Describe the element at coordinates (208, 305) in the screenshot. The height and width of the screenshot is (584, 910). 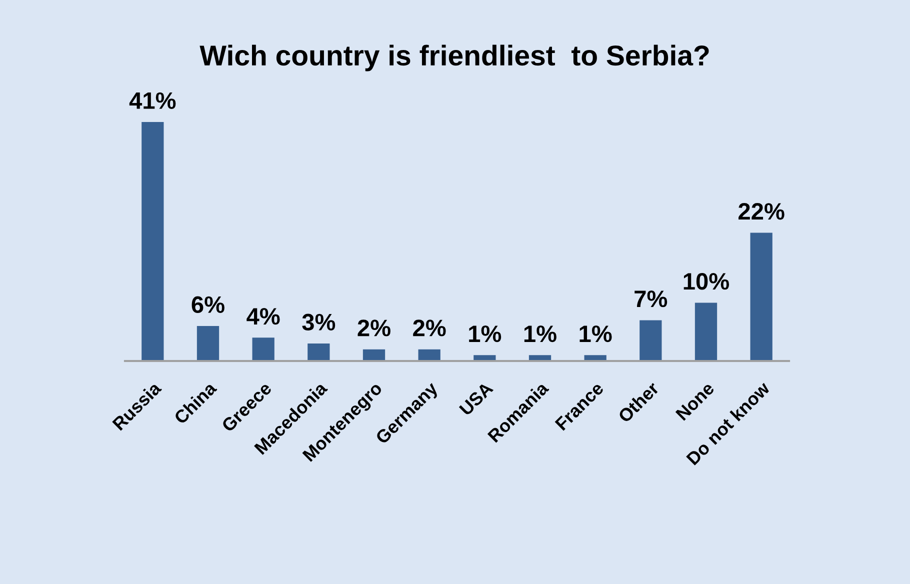
I see `data-label: 6%` at that location.